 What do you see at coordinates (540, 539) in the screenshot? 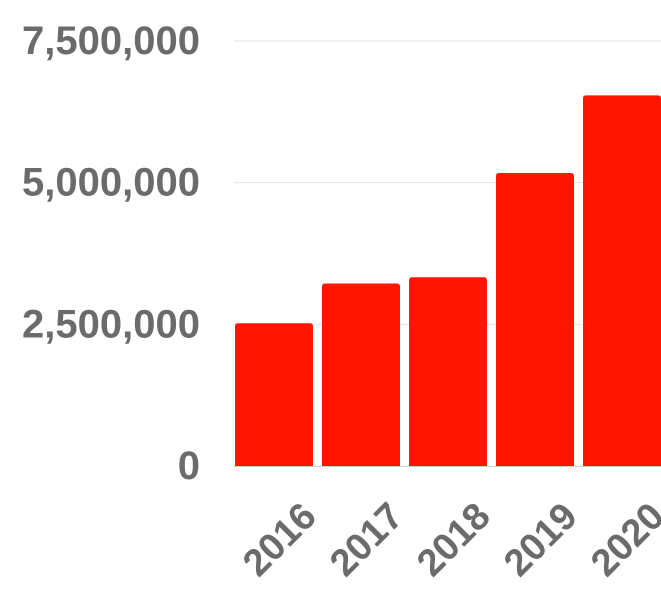
I see `x-tick-label: 2019` at bounding box center [540, 539].